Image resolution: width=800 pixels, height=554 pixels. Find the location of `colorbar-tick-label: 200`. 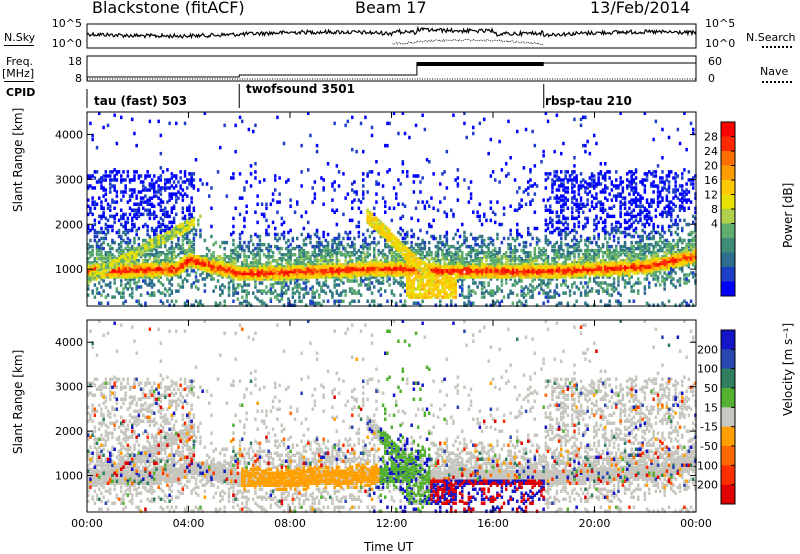

colorbar-tick-label: 200 is located at coordinates (707, 349).